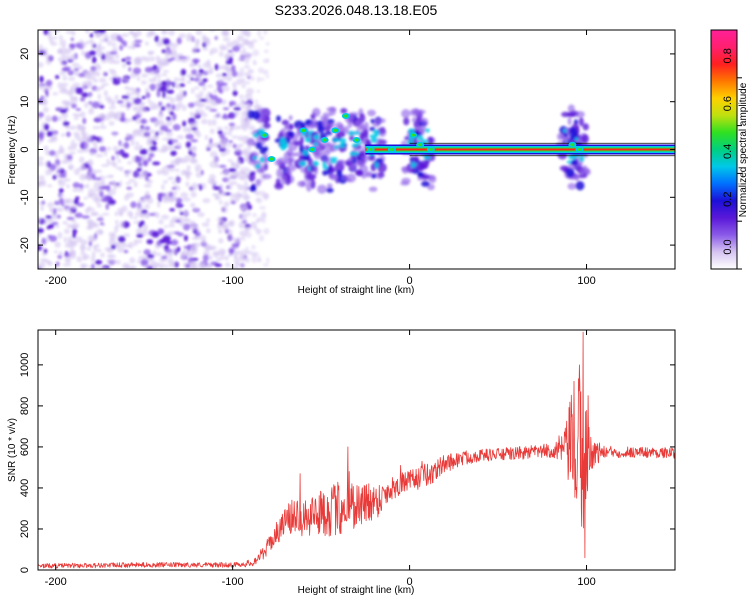 The width and height of the screenshot is (750, 600). I want to click on y-tick-label: 10, so click(25, 102).